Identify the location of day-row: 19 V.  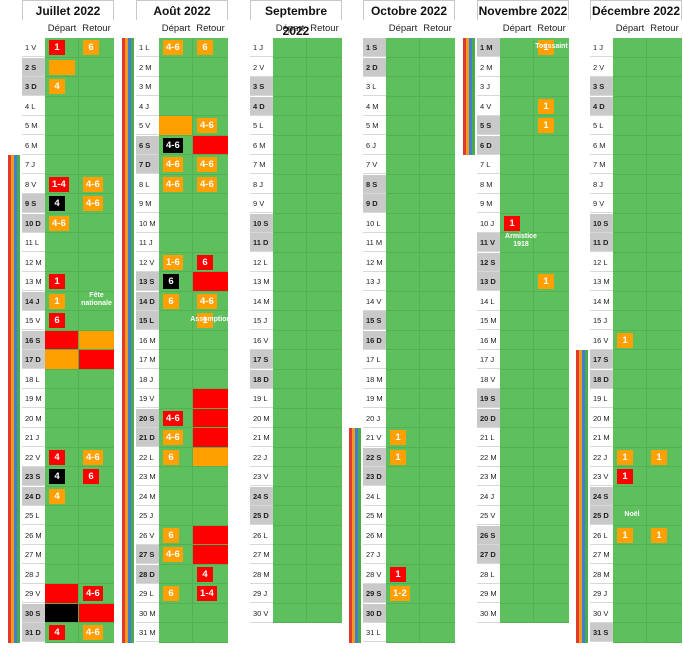
(182, 399).